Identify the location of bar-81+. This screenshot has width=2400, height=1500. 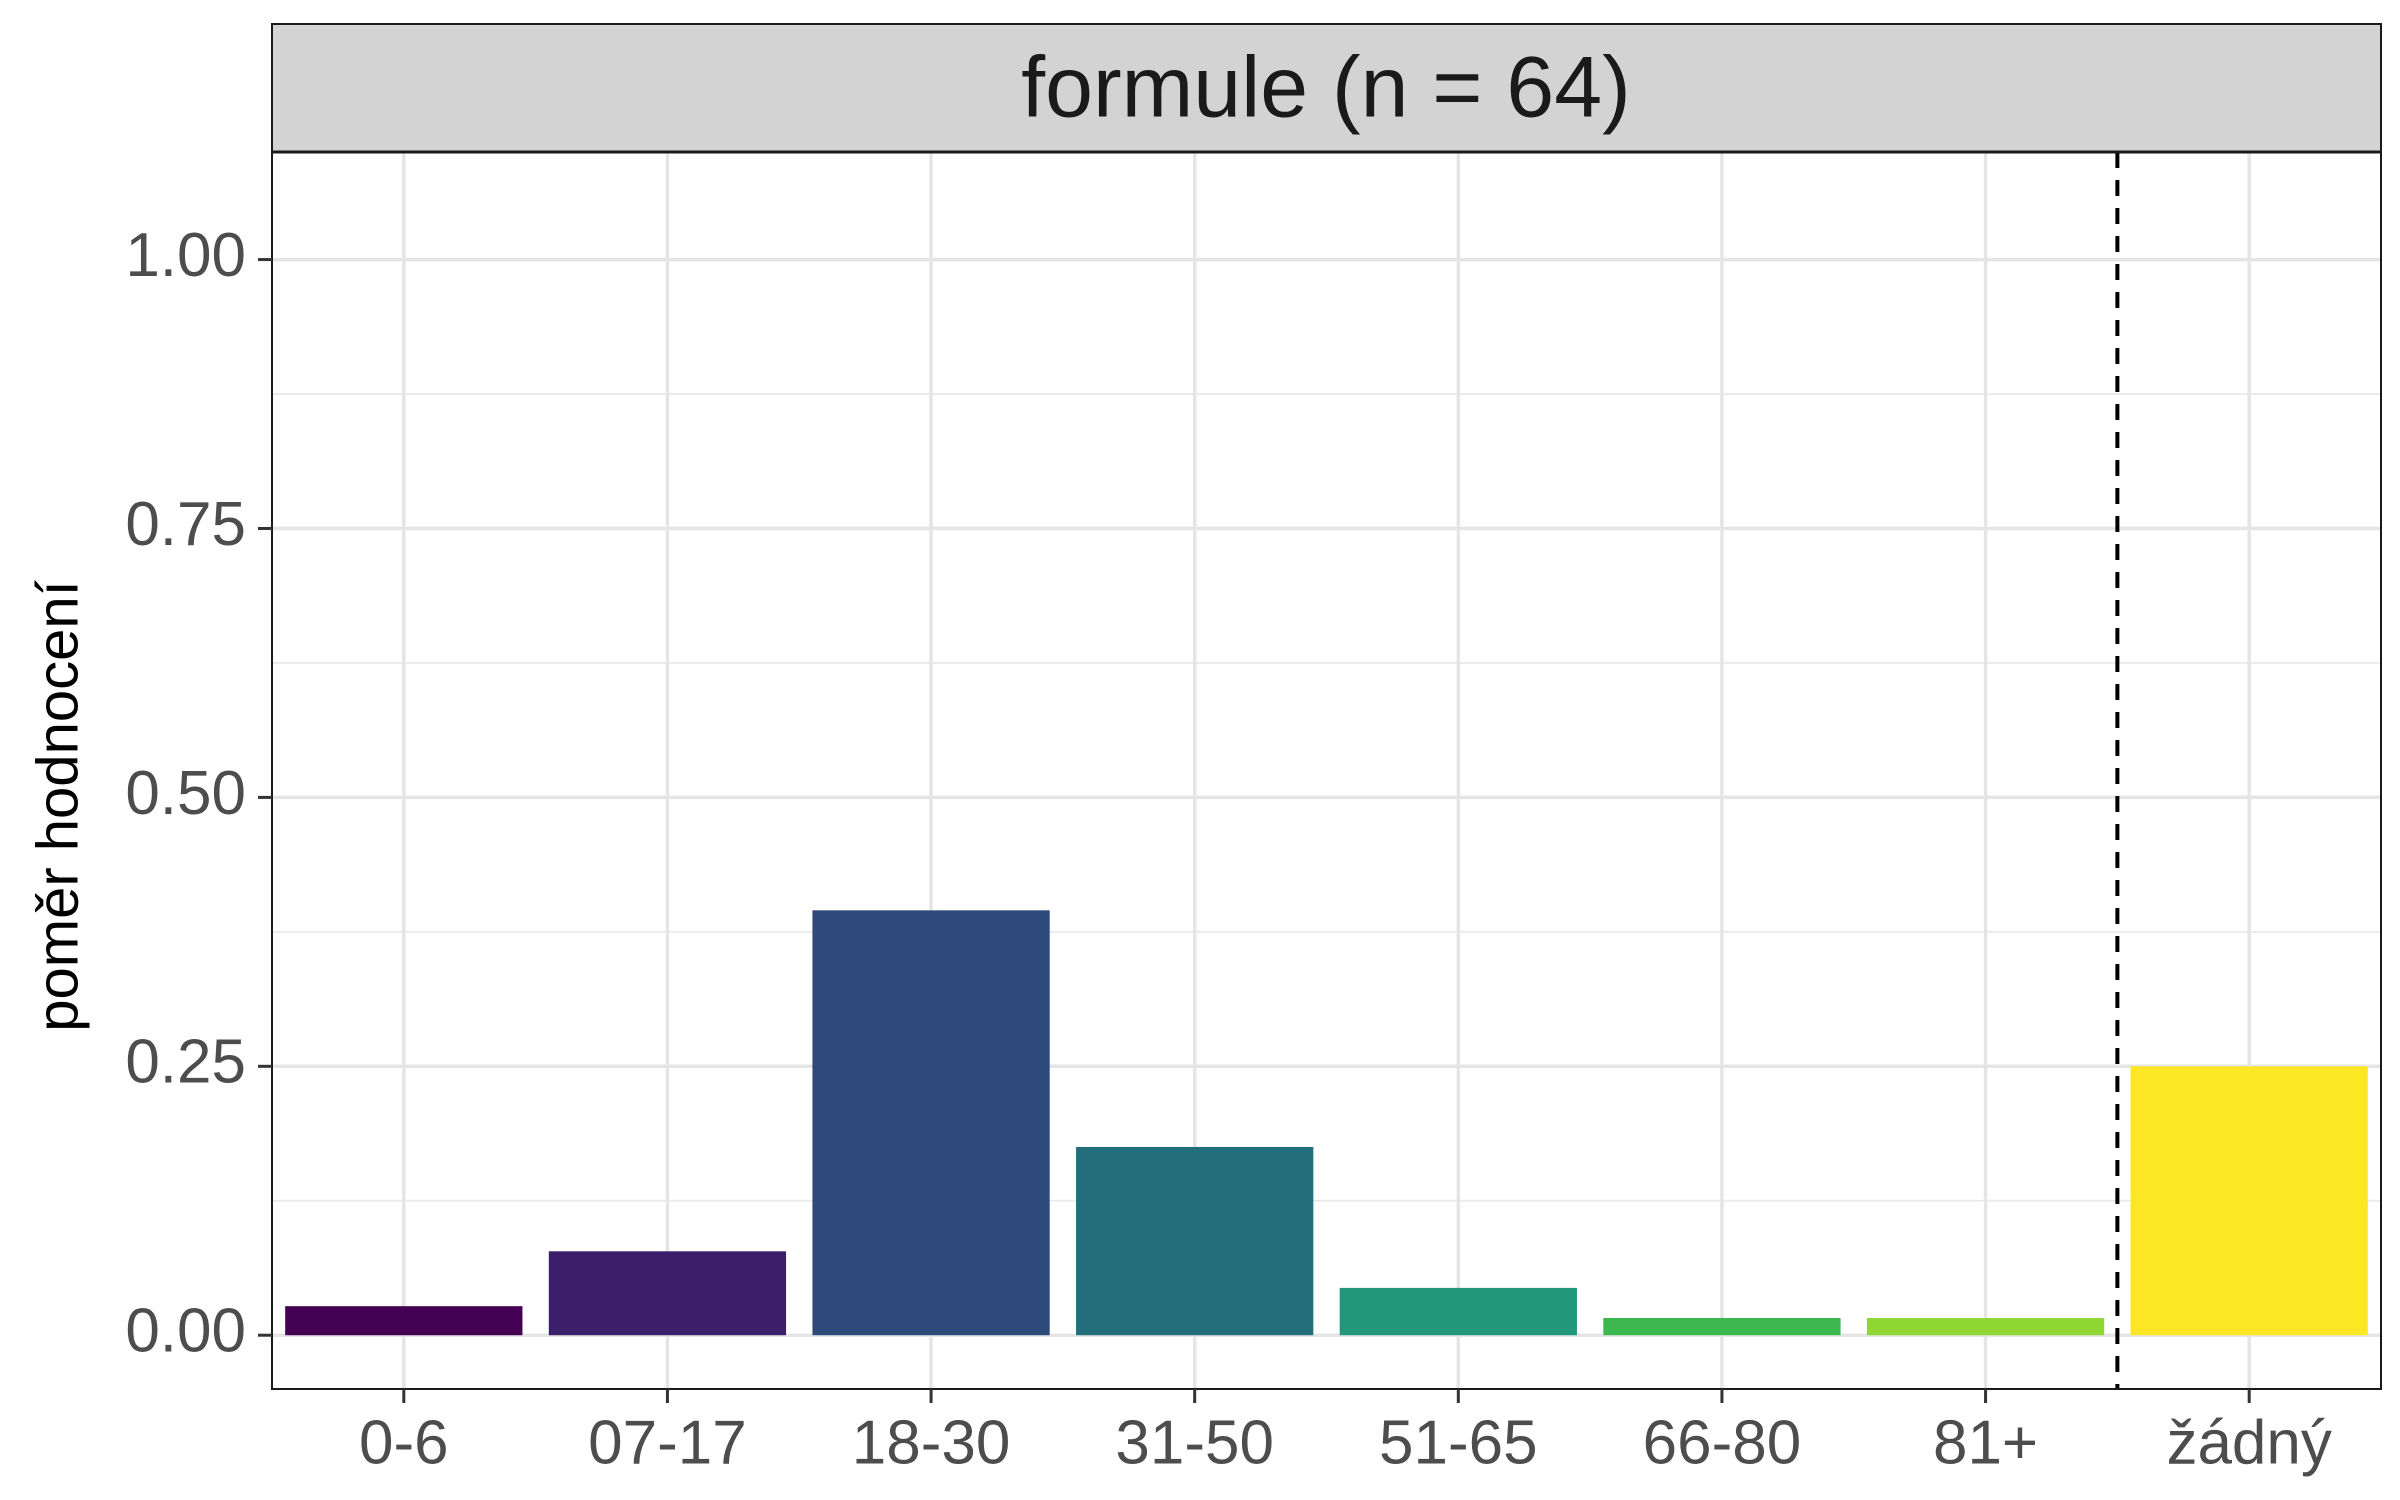
(1985, 1327).